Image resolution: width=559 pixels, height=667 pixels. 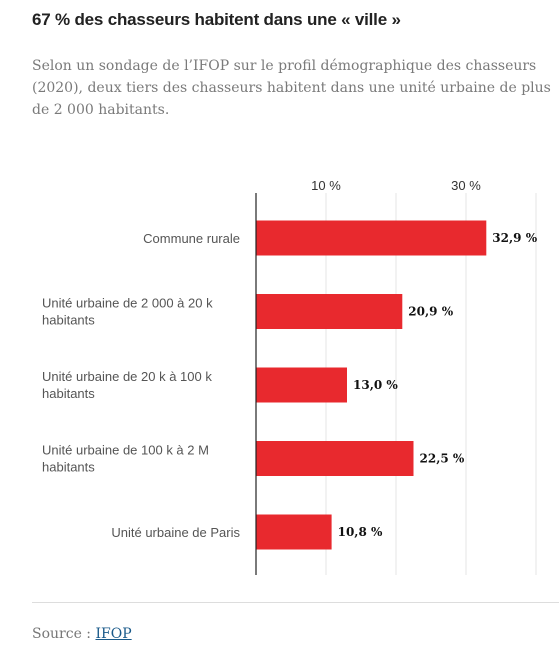 I want to click on value-label: 32,9 %, so click(x=514, y=238).